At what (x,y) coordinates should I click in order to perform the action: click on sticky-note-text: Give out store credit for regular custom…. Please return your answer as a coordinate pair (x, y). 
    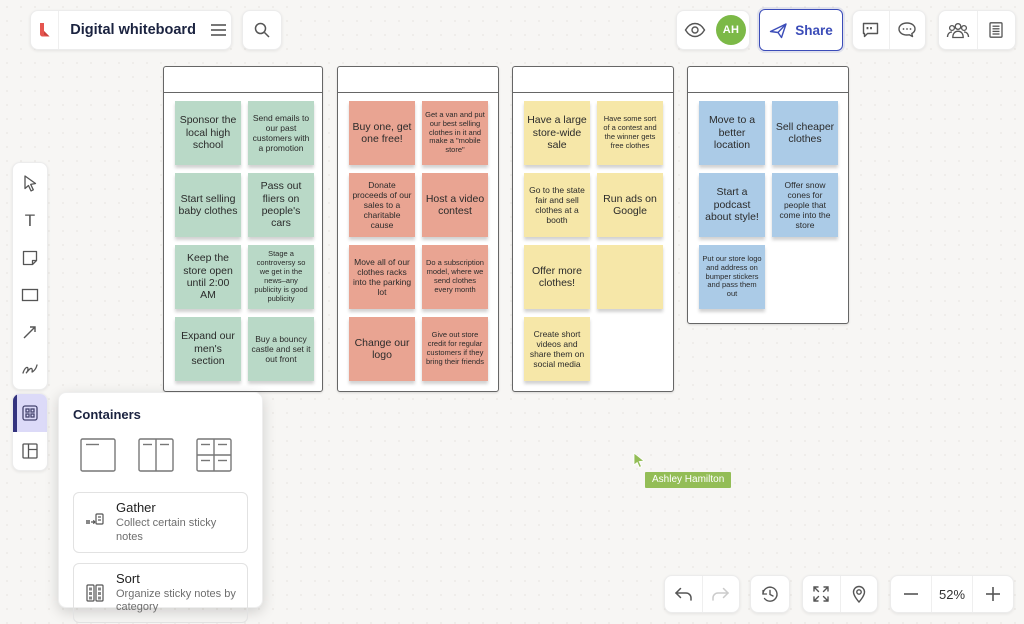
    Looking at the image, I should click on (455, 348).